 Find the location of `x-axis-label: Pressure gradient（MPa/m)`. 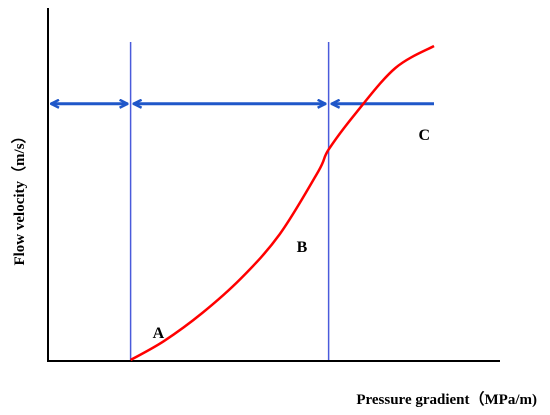

x-axis-label: Pressure gradient（MPa/m) is located at coordinates (446, 399).